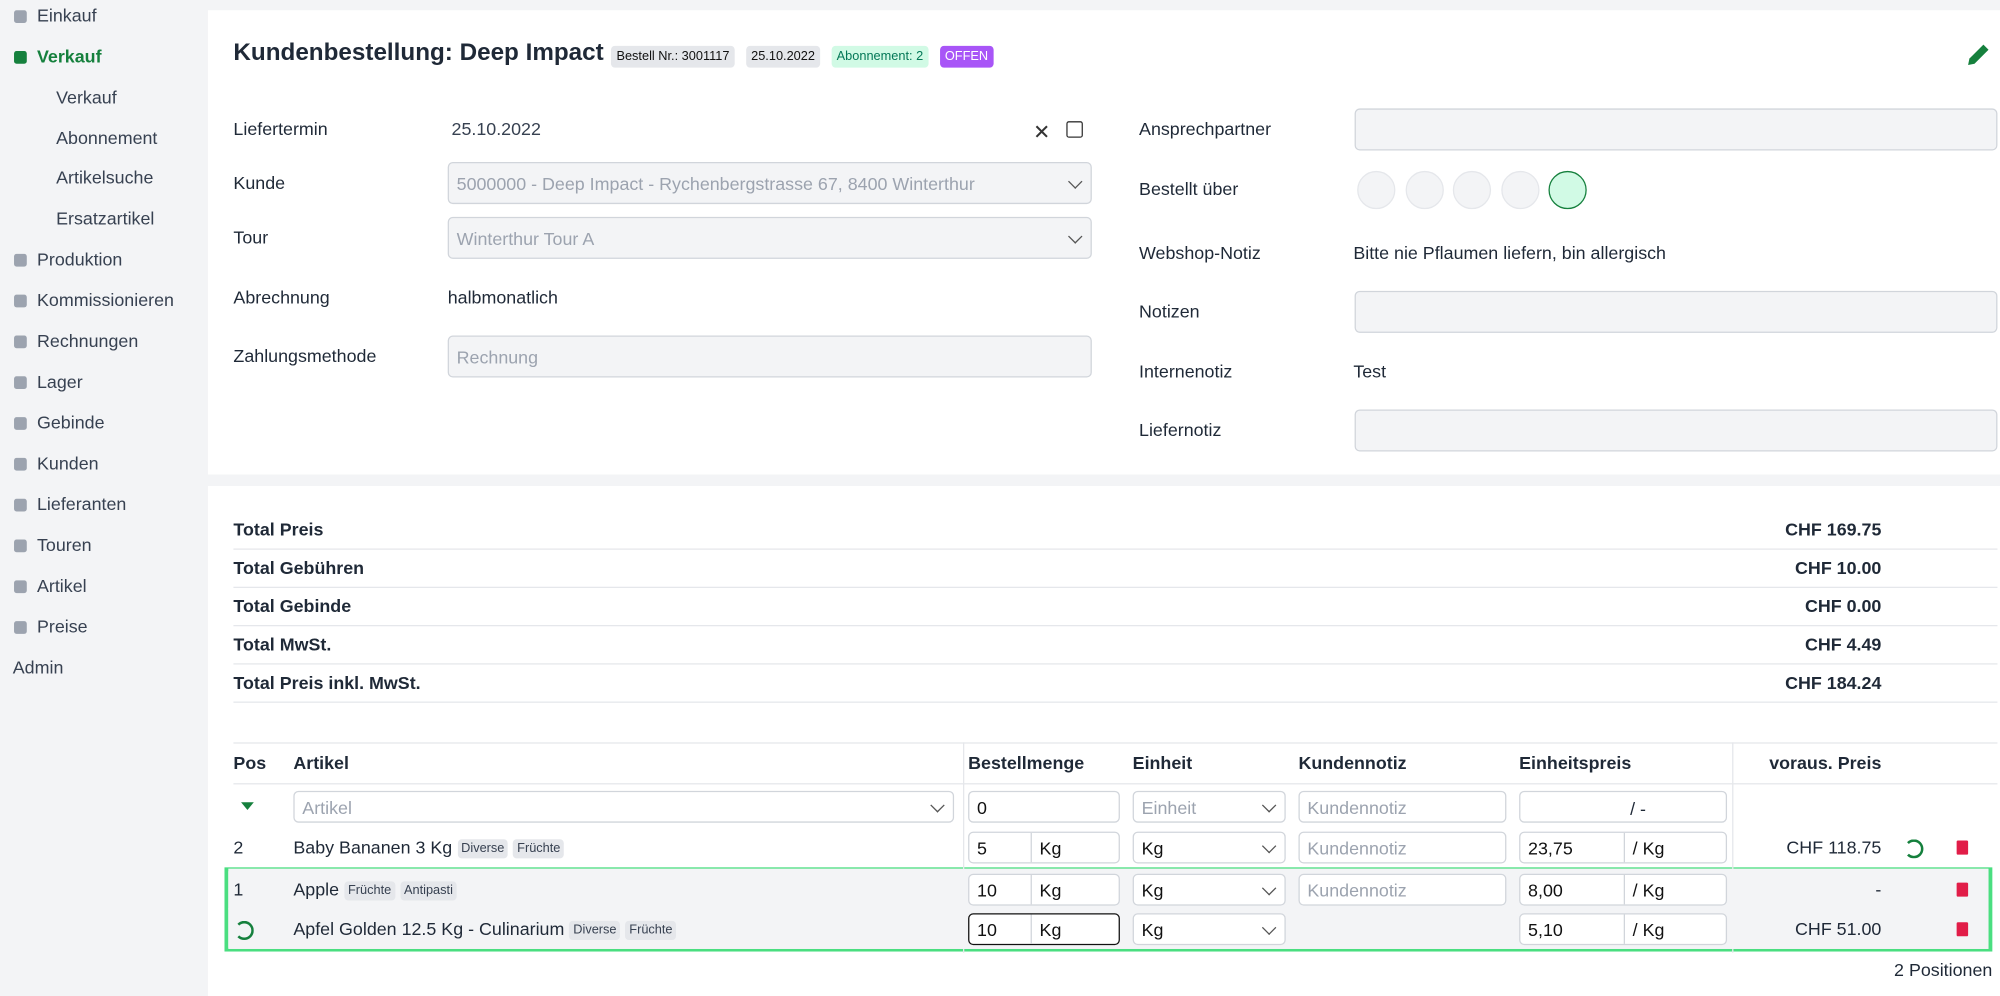 Image resolution: width=2000 pixels, height=996 pixels. I want to click on expand-icon, so click(247, 806).